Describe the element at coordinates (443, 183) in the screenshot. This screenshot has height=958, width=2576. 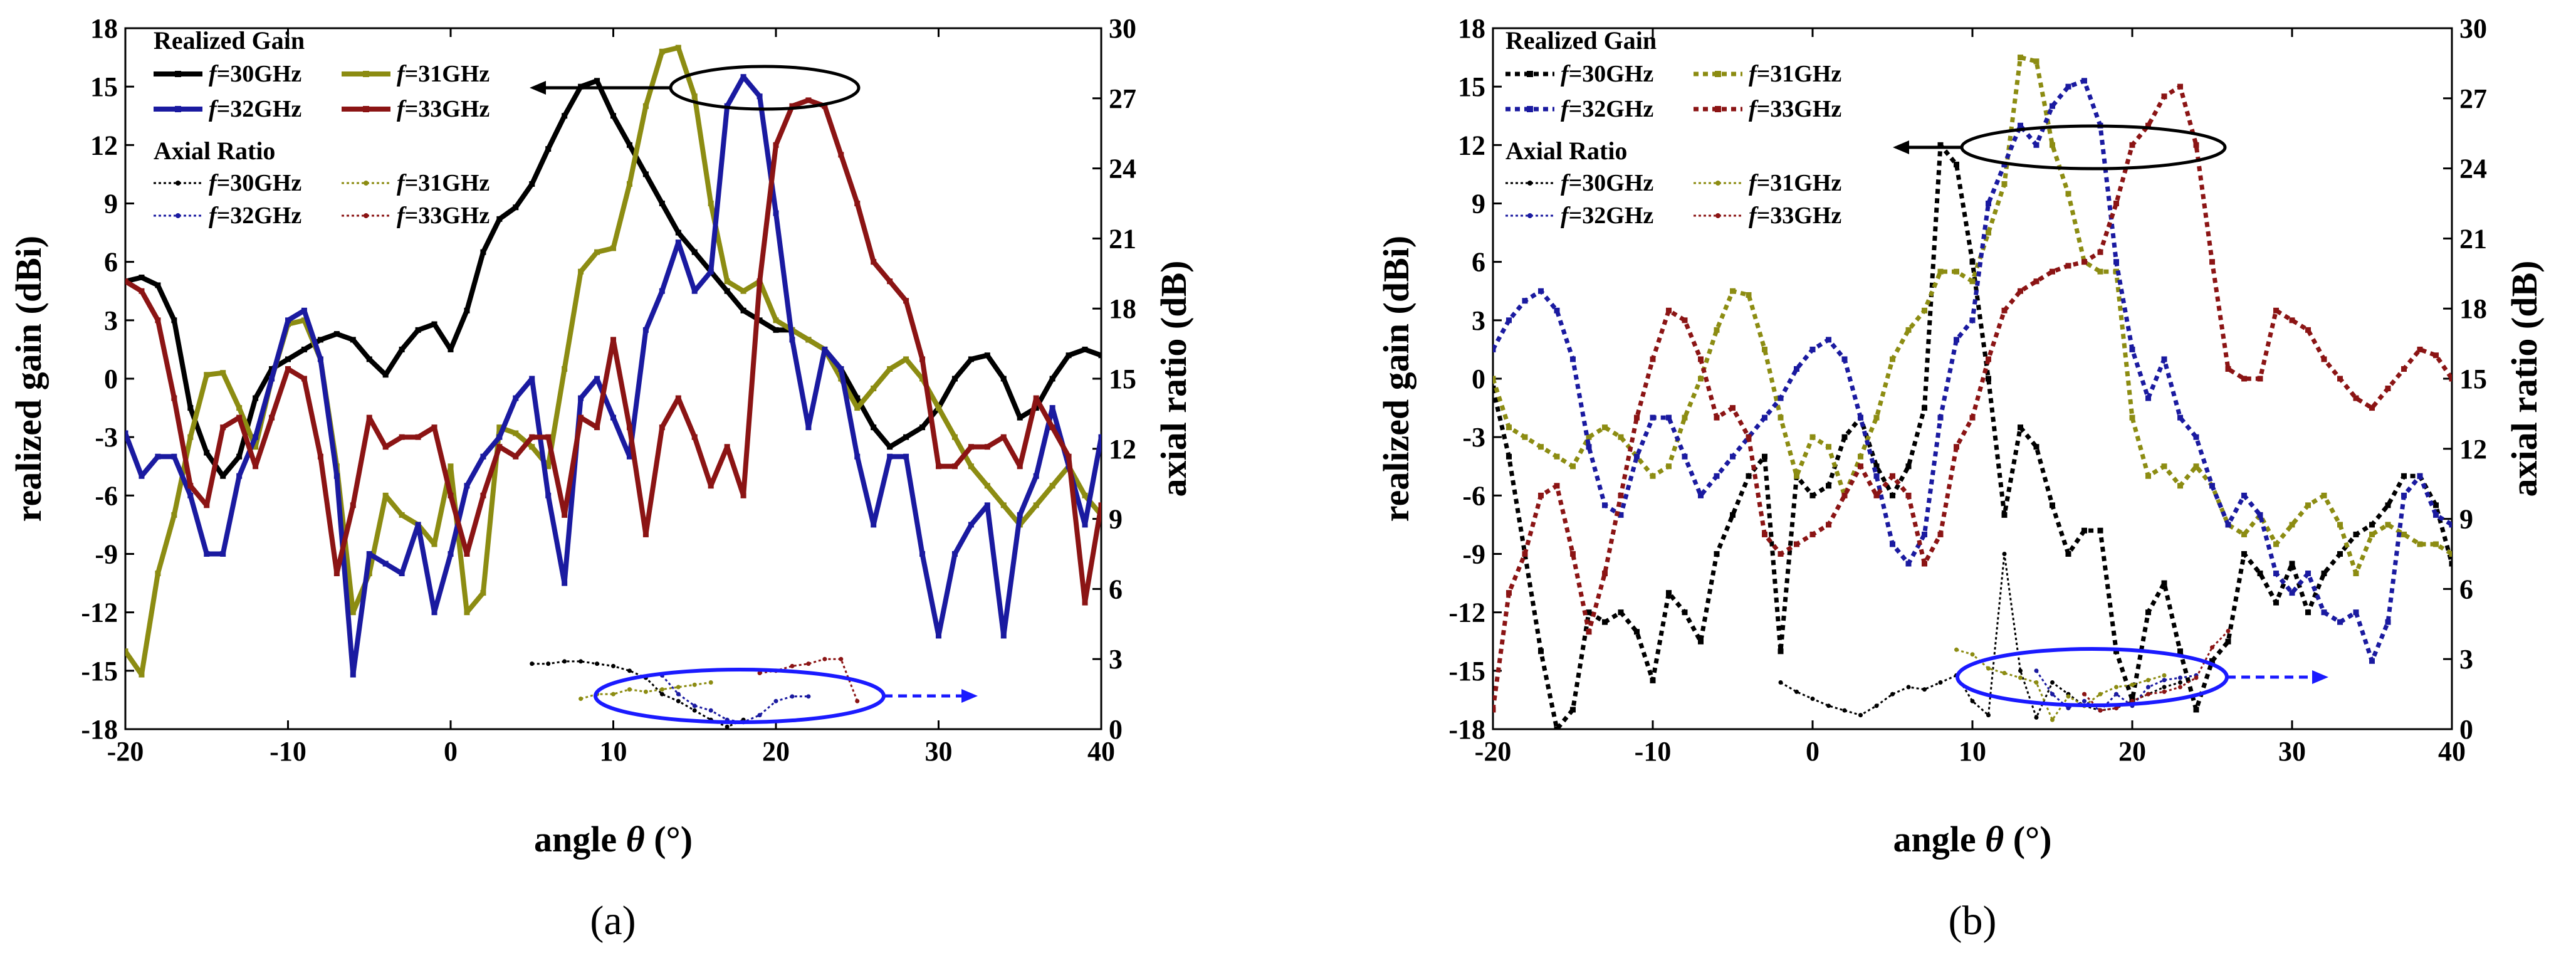
I see `legend-ar-label: f=31GHz` at that location.